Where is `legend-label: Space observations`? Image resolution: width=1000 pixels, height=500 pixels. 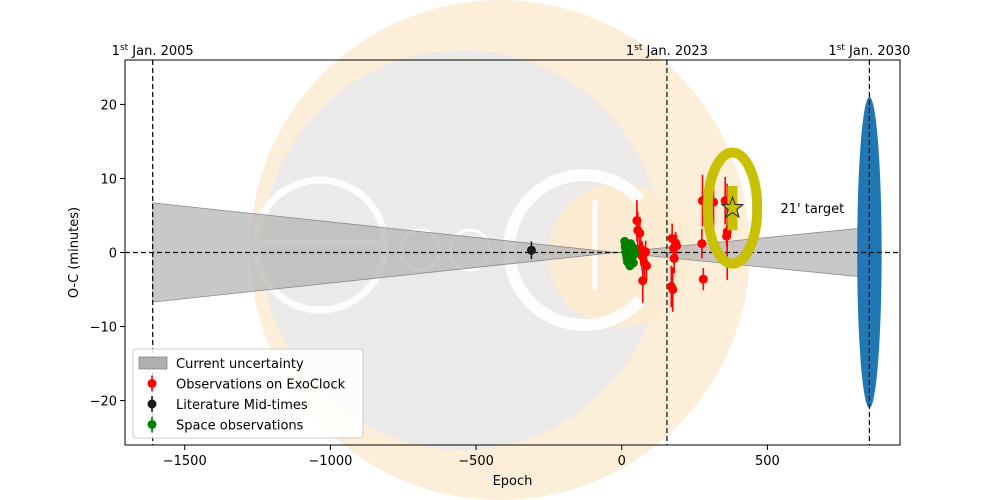 legend-label: Space observations is located at coordinates (240, 426).